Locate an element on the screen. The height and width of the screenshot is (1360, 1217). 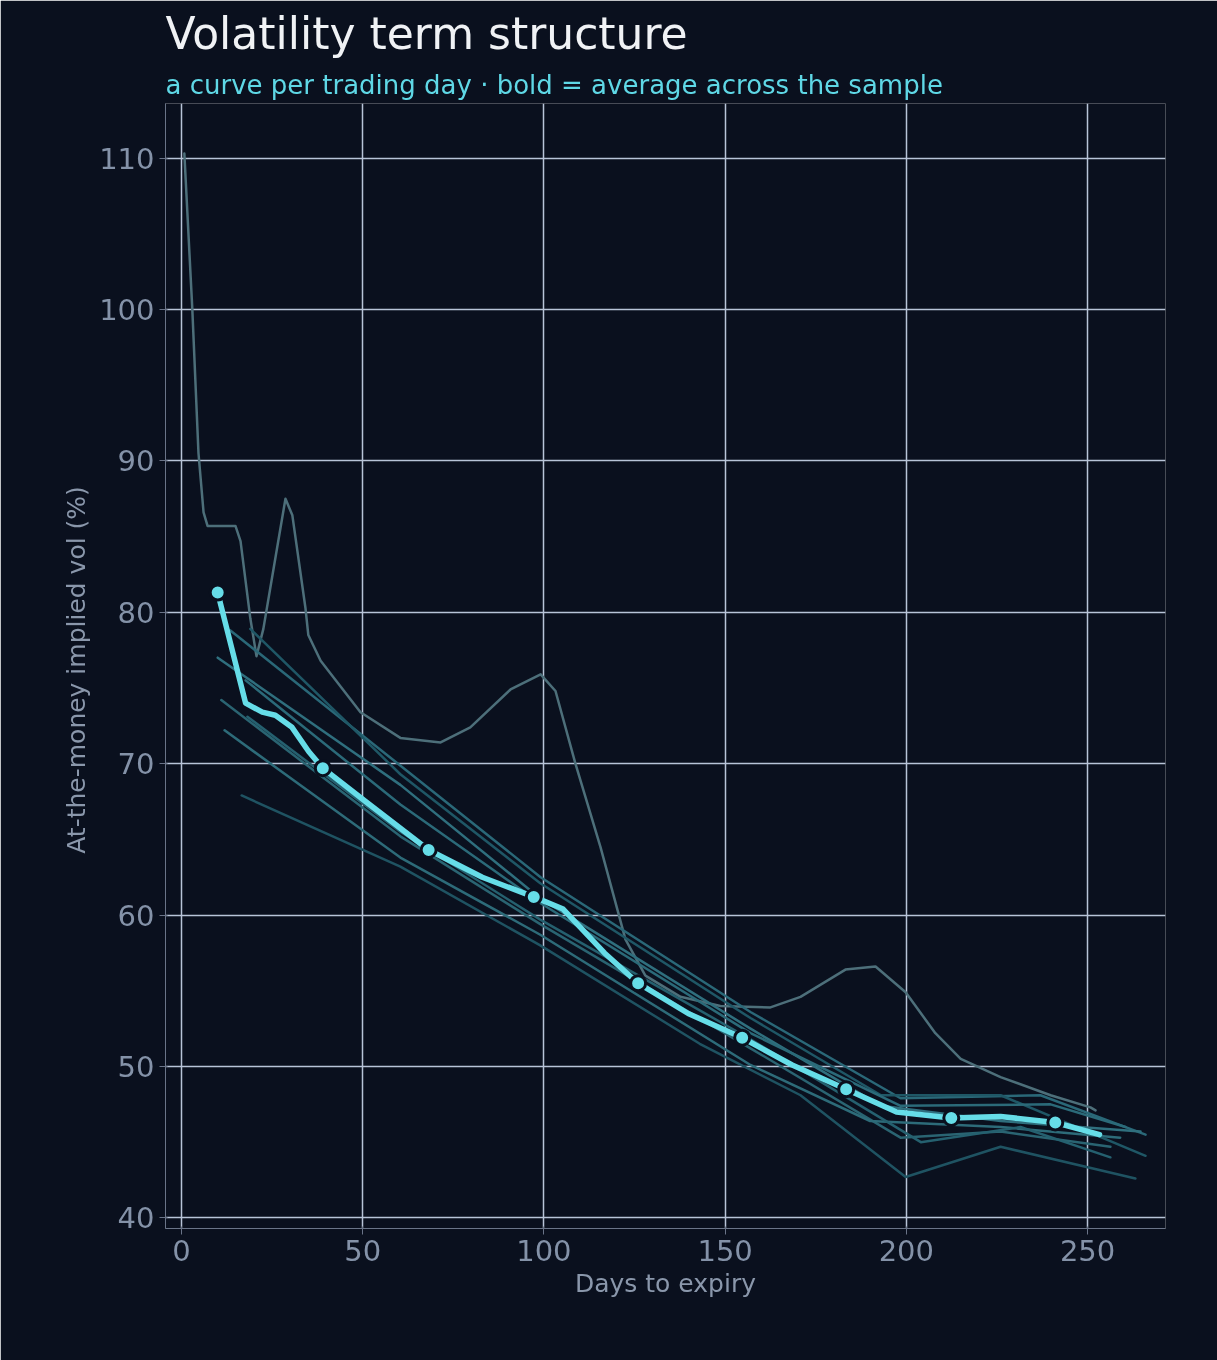
x-tick-label: 100 is located at coordinates (544, 1250).